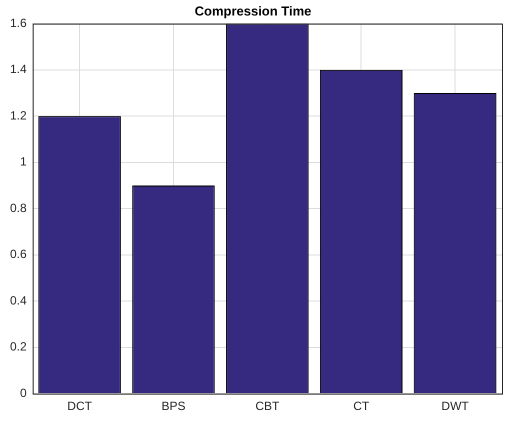 The width and height of the screenshot is (506, 426). What do you see at coordinates (18, 69) in the screenshot?
I see `y-tick-label: 1.4` at bounding box center [18, 69].